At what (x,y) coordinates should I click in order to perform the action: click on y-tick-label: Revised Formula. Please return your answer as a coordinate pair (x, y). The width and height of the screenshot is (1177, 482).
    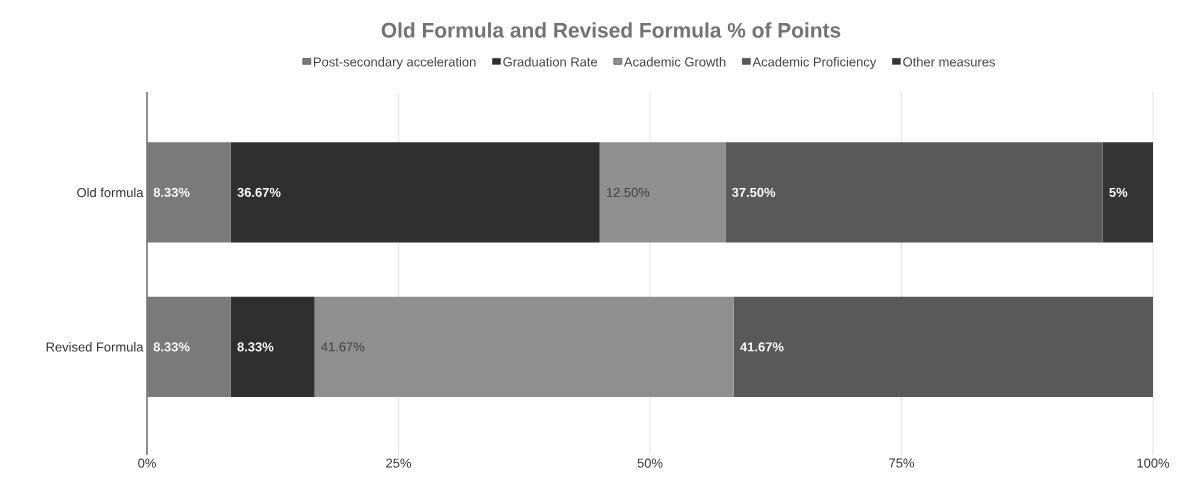
    Looking at the image, I should click on (95, 347).